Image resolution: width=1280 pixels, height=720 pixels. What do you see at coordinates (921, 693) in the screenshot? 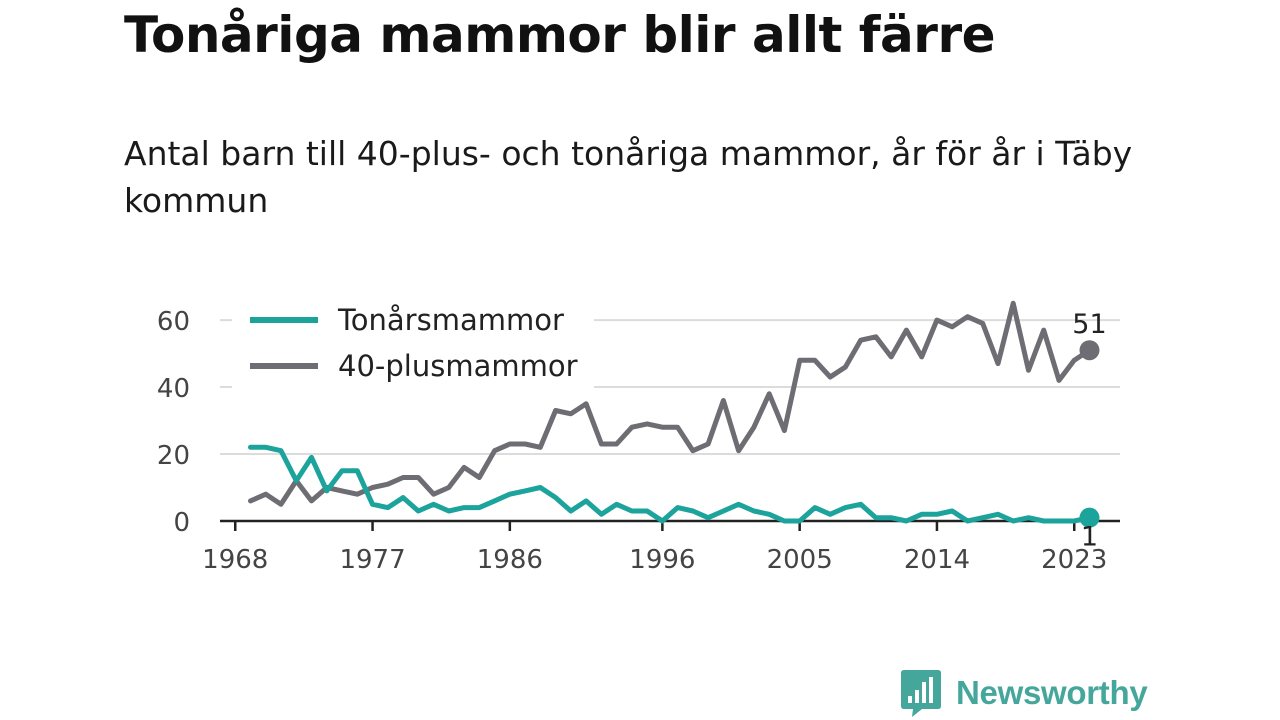
I see `bar-chart-speech-bubble-icon` at bounding box center [921, 693].